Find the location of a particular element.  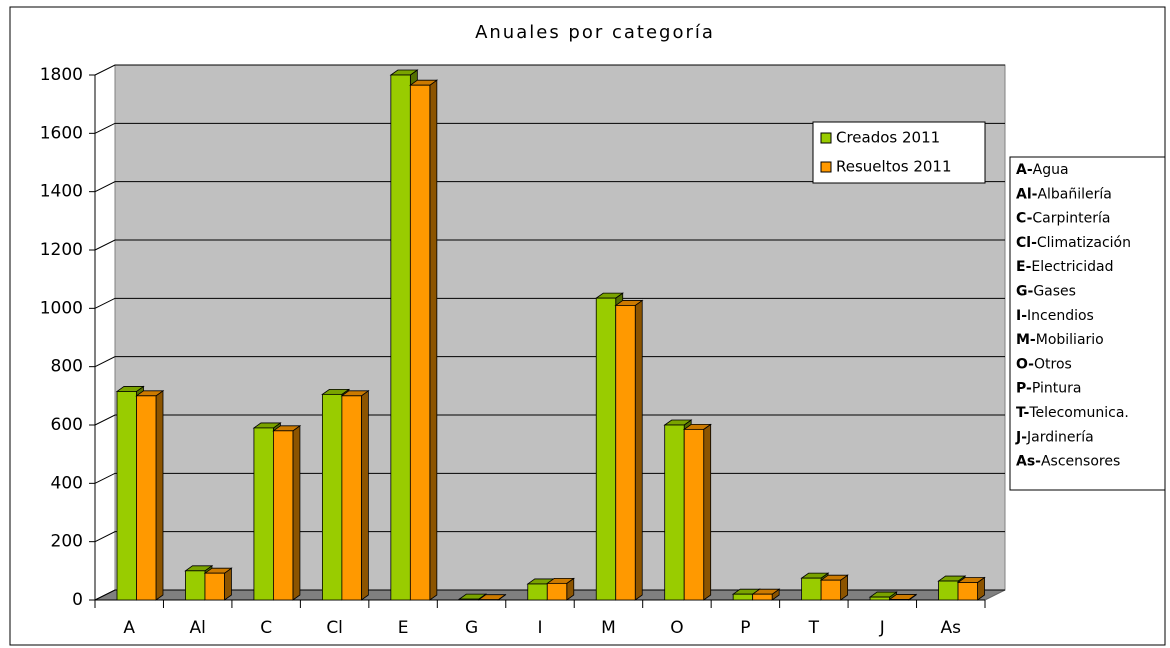

x-tick-label: C is located at coordinates (266, 628).